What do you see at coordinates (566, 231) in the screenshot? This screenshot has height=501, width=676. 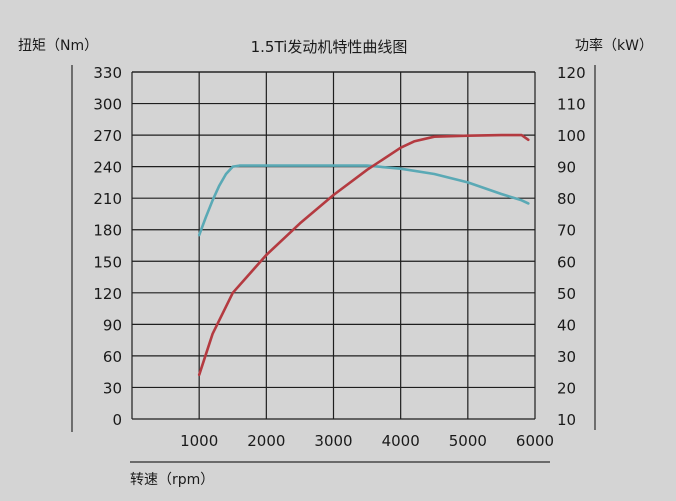 I see `y-right-tick-label: 70` at bounding box center [566, 231].